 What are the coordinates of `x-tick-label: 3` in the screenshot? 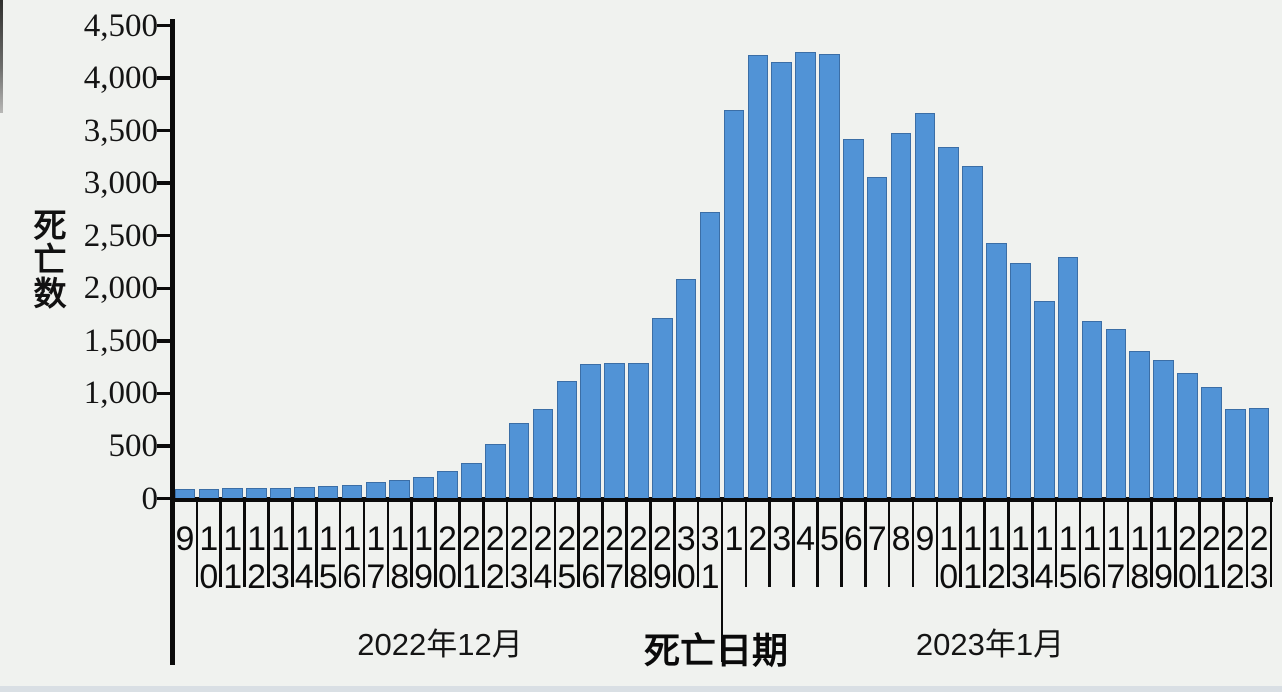 It's located at (782, 559).